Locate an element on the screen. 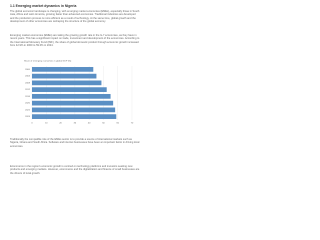 The image size is (320, 240). x-tick-label: 10 is located at coordinates (46, 124).